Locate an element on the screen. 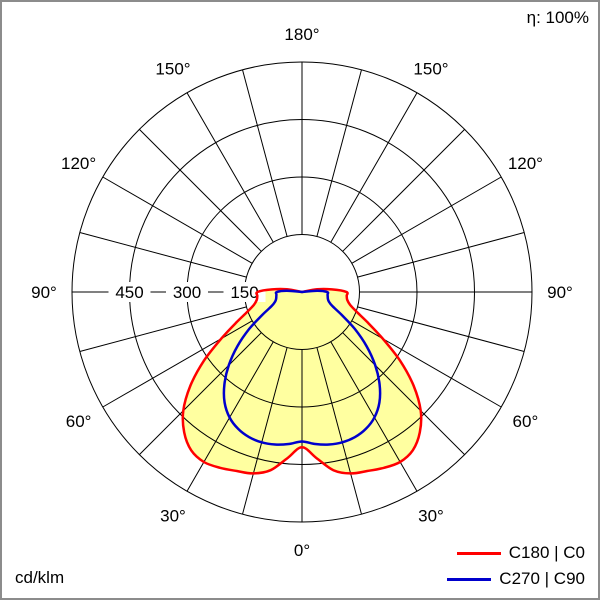 The image size is (600, 600). legend-item-c270-c90: C270 | C90 is located at coordinates (516, 579).